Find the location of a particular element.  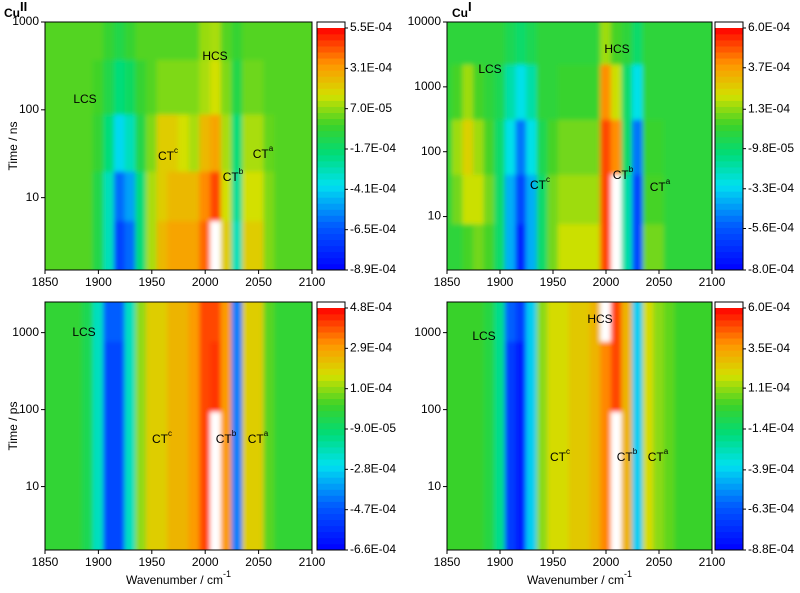

x-axis-label-sup: -1 is located at coordinates (628, 574).